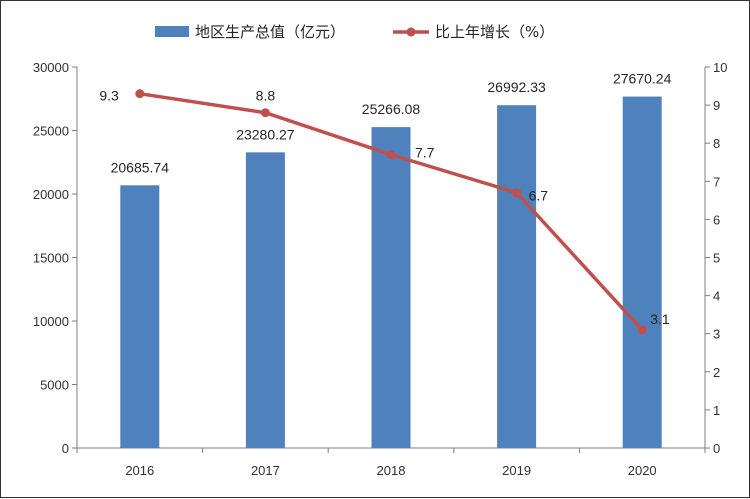 This screenshot has width=750, height=499. Describe the element at coordinates (172, 31) in the screenshot. I see `legend-swatch-bar` at that location.